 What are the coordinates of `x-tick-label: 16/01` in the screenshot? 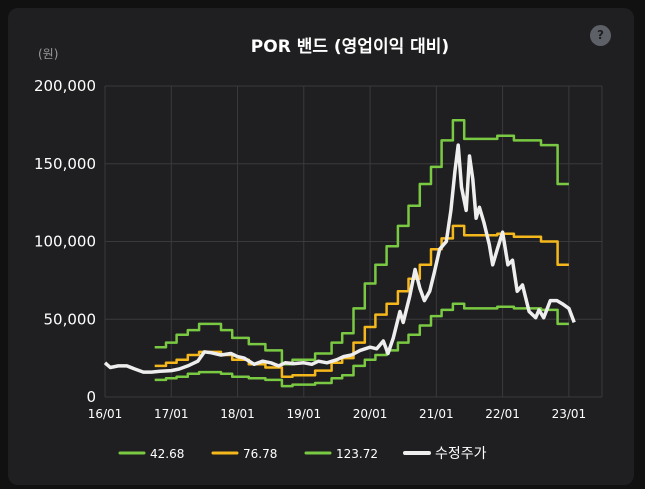 It's located at (105, 414).